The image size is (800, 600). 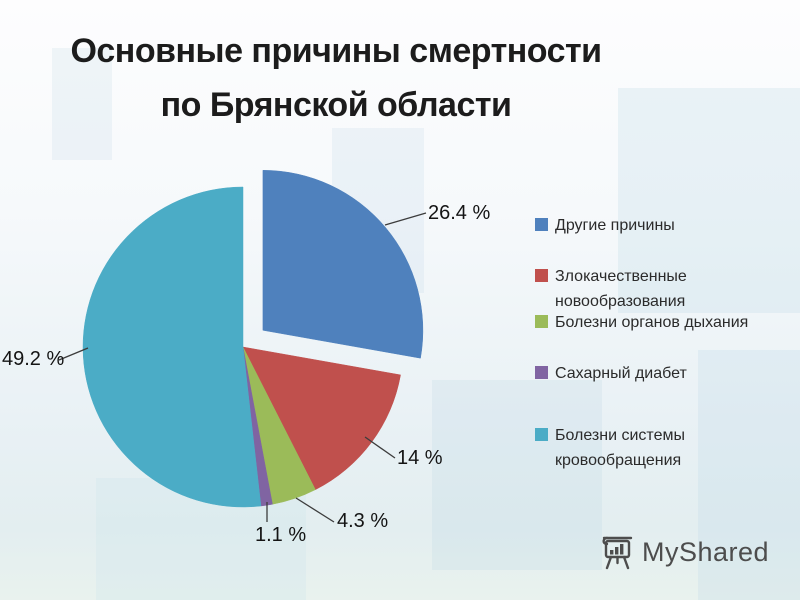 I want to click on legend-label: Злокачественные новообразования, so click(x=621, y=289).